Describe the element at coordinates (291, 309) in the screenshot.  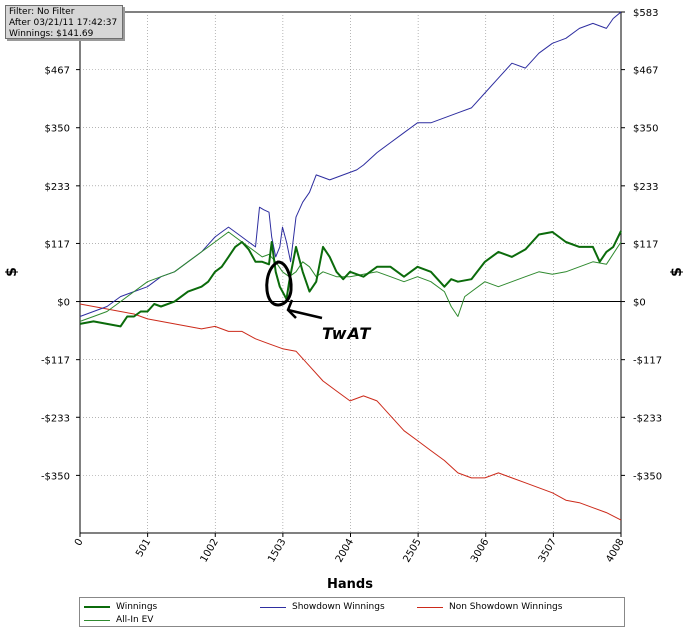
I see `arrow-head` at that location.